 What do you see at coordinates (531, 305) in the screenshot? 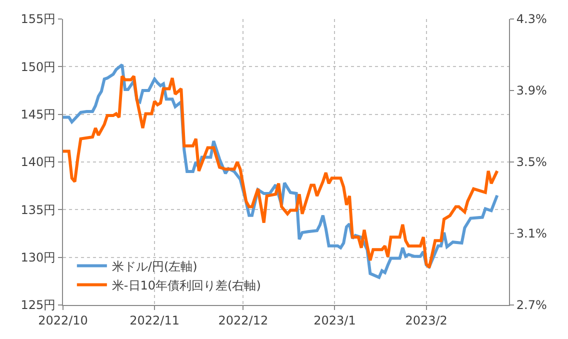
I see `y2-tick-label: 2.7%` at bounding box center [531, 305].